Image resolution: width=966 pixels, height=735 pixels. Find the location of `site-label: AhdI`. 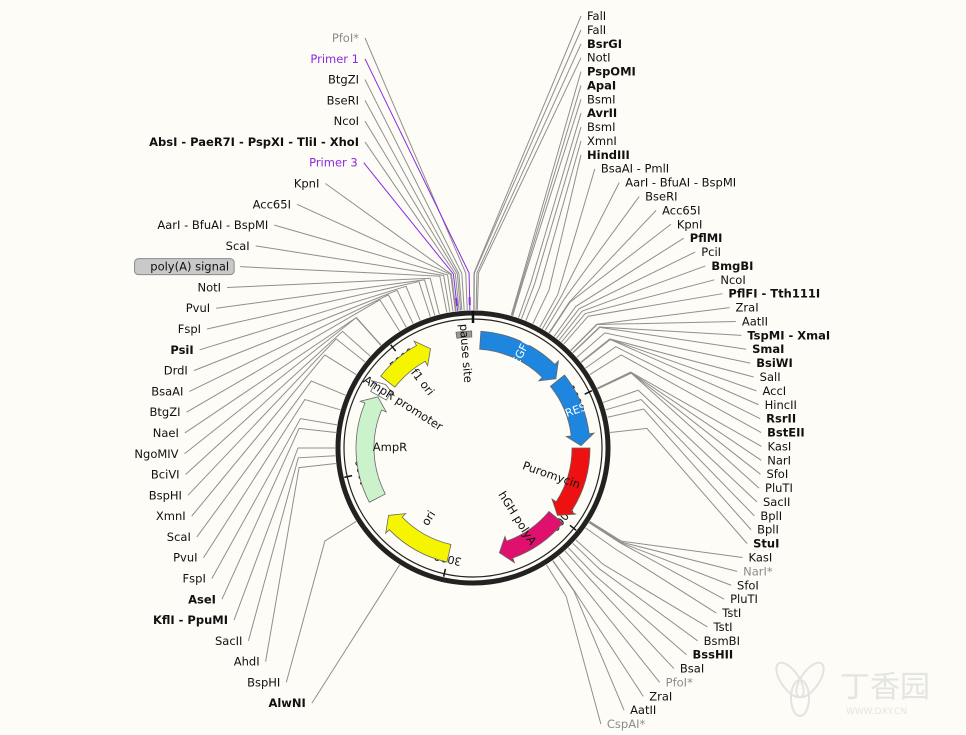

site-label: AhdI is located at coordinates (247, 662).